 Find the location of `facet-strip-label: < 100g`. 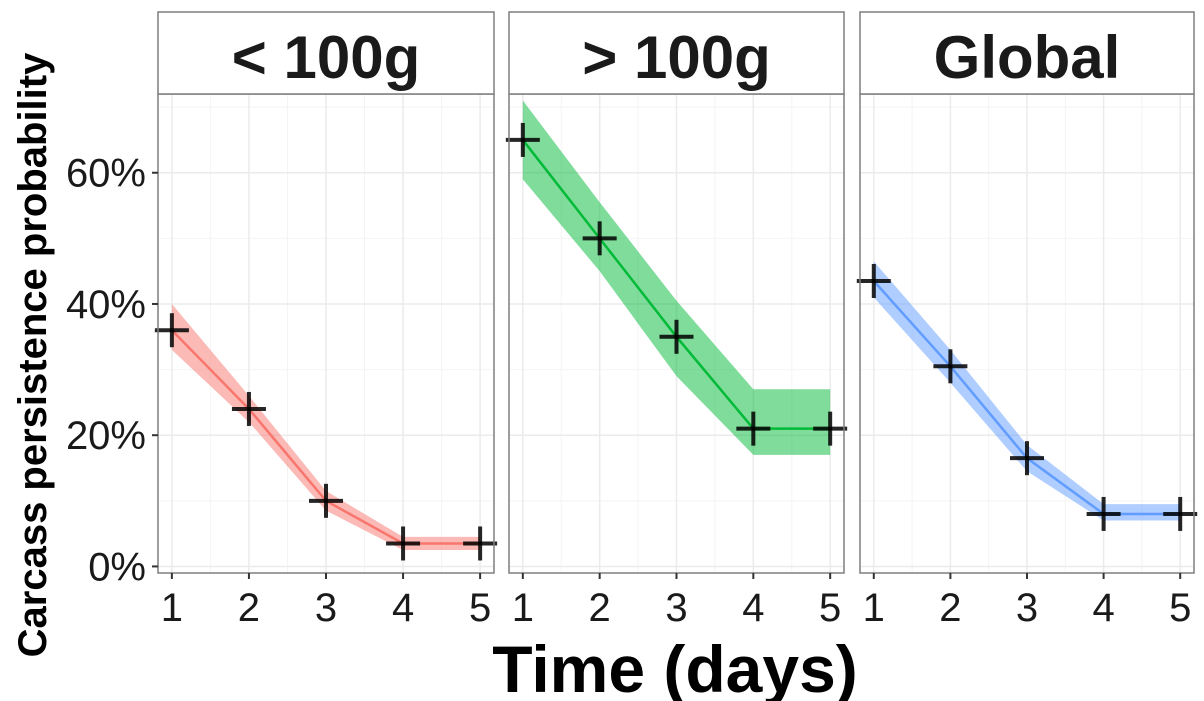

facet-strip-label: < 100g is located at coordinates (326, 57).